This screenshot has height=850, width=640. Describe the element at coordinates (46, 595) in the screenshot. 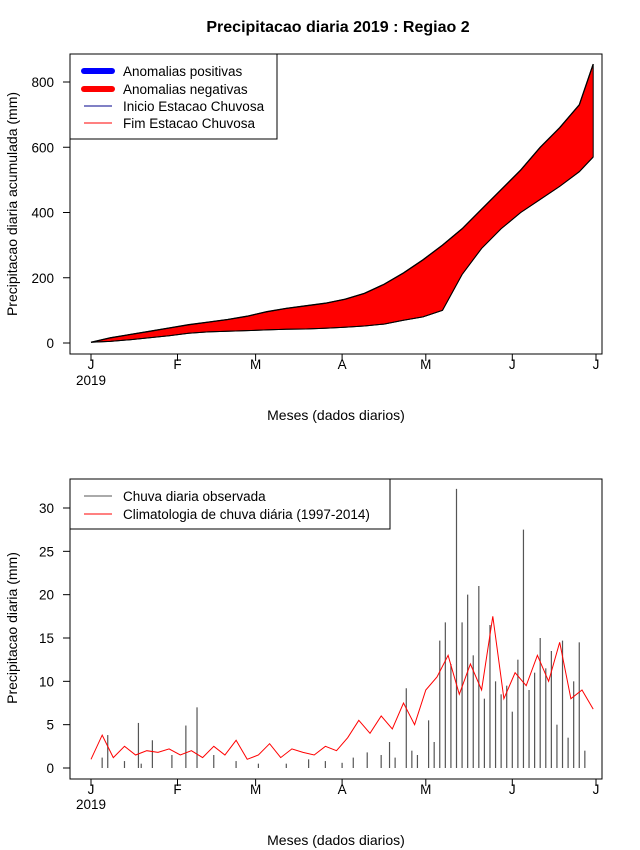

I see `y-tick-label: 20` at that location.